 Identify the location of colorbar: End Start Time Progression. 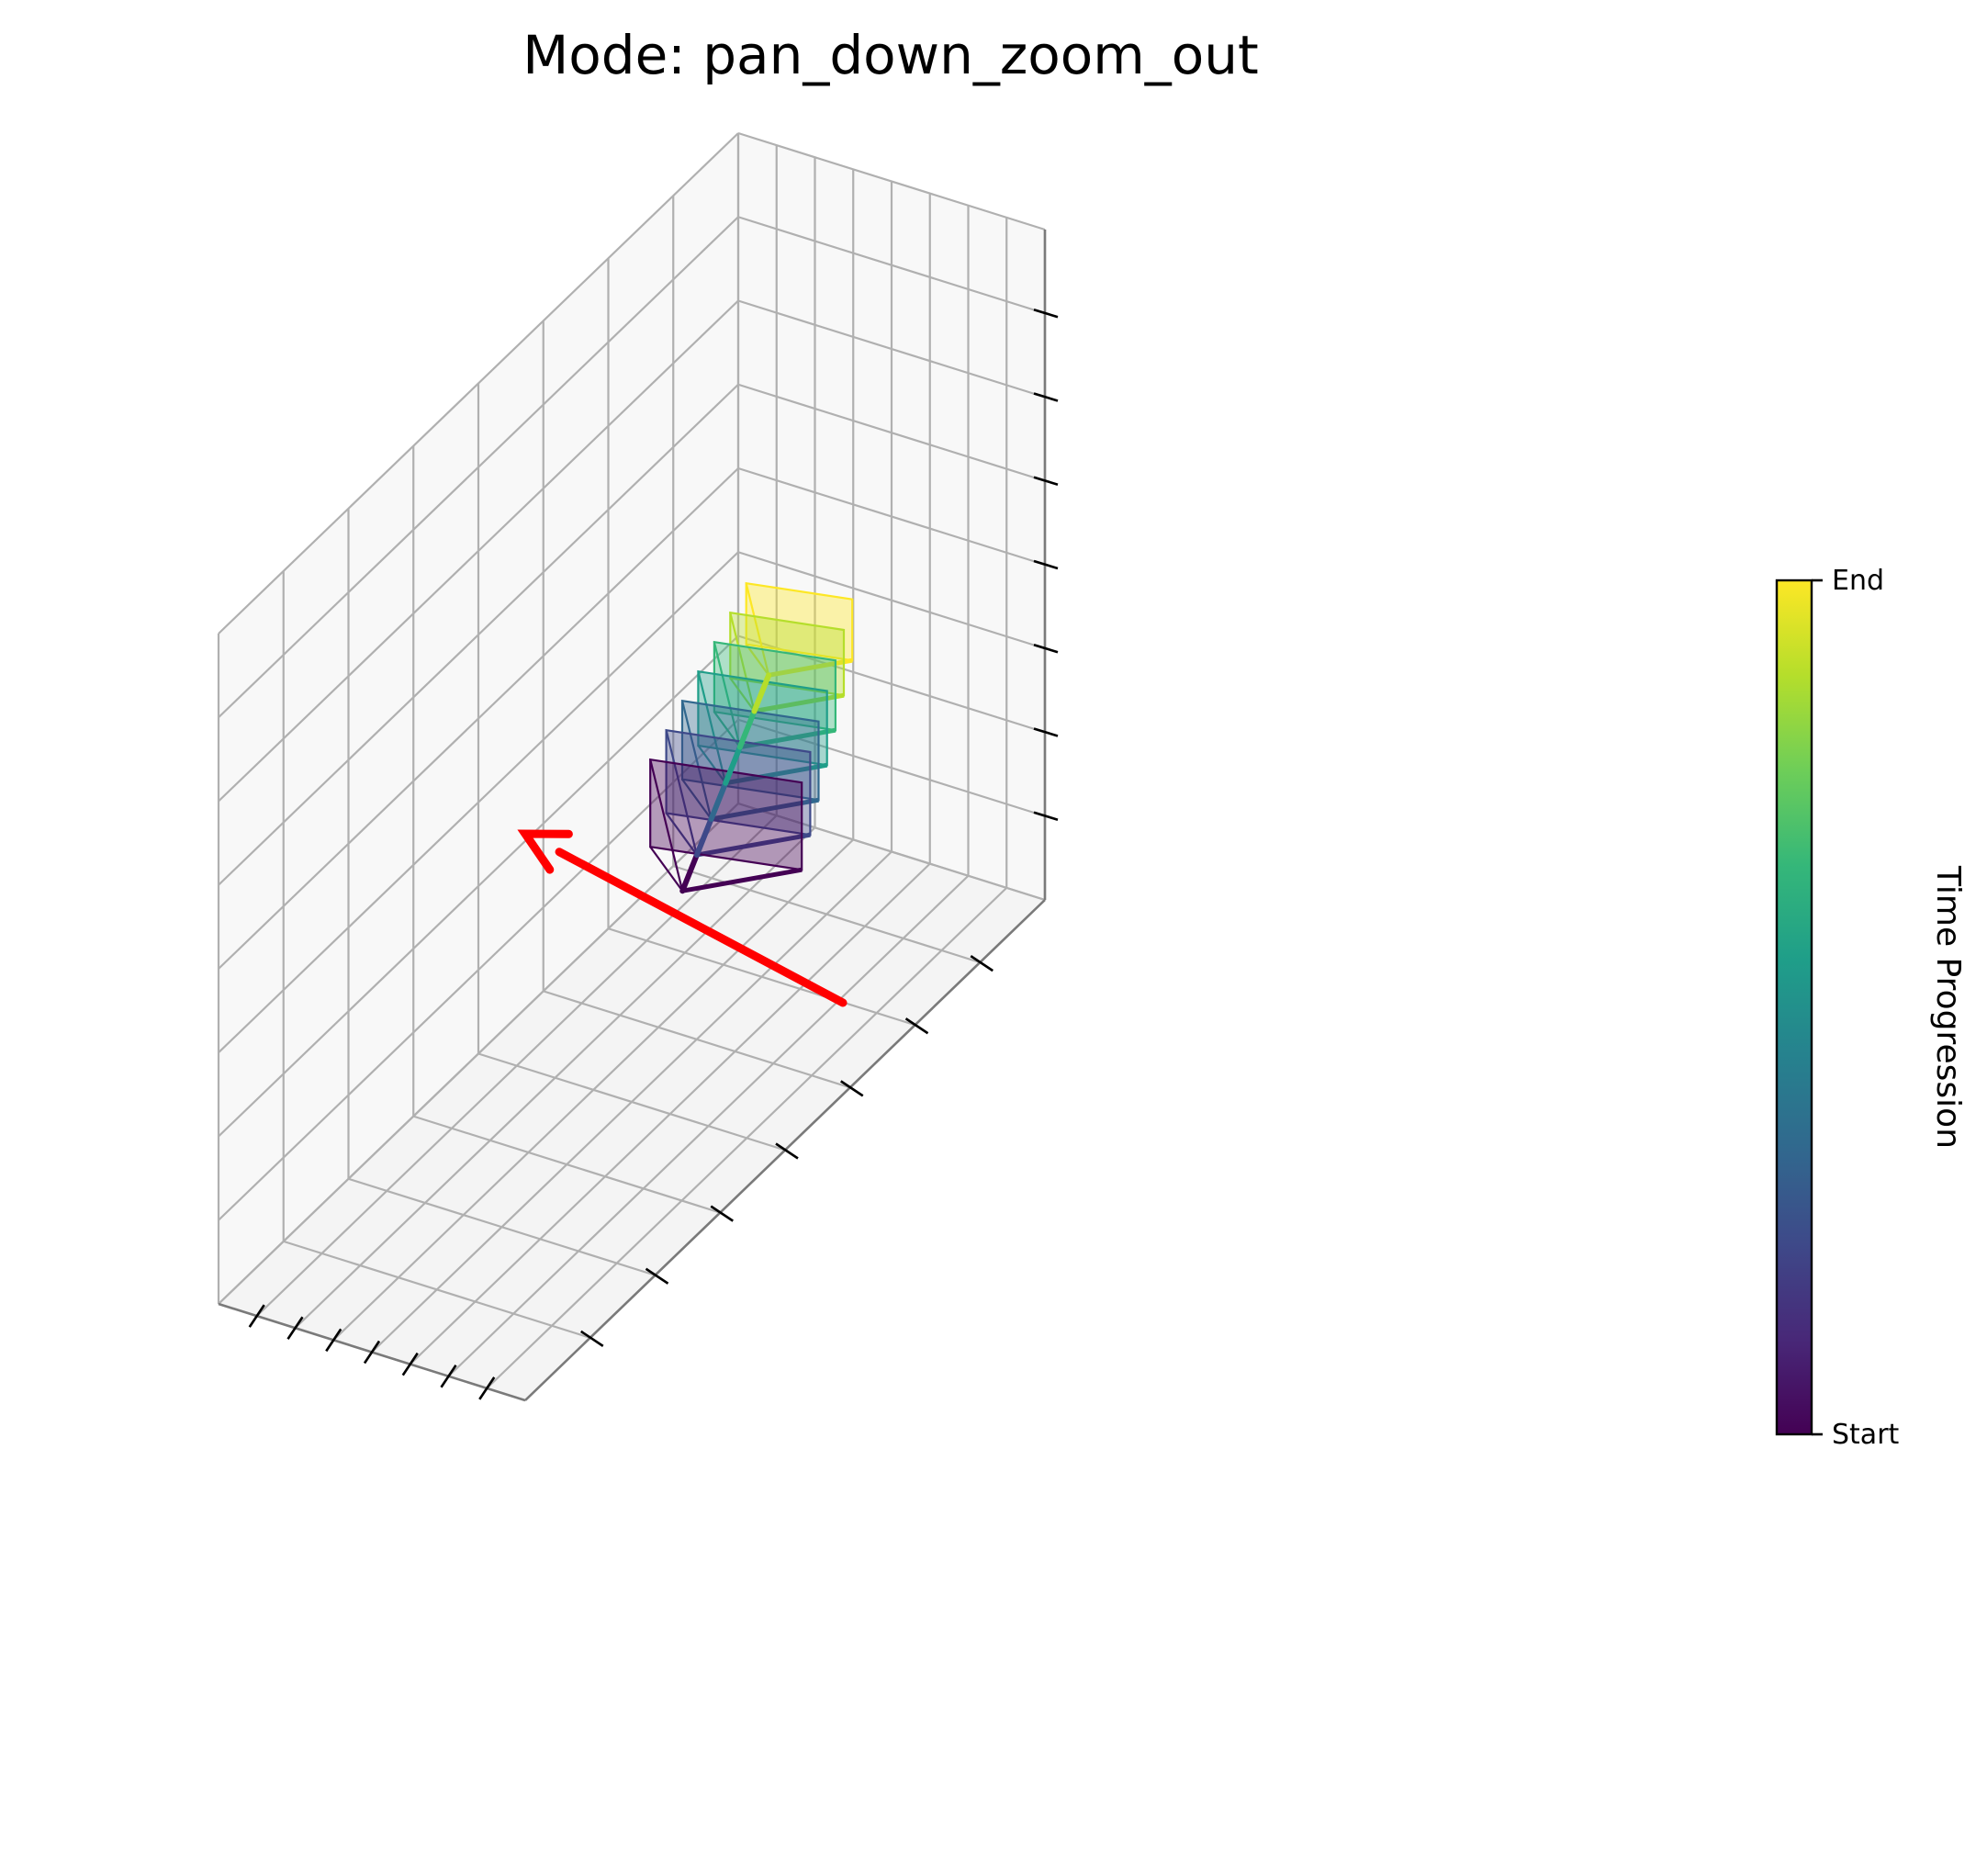
(1872, 1008).